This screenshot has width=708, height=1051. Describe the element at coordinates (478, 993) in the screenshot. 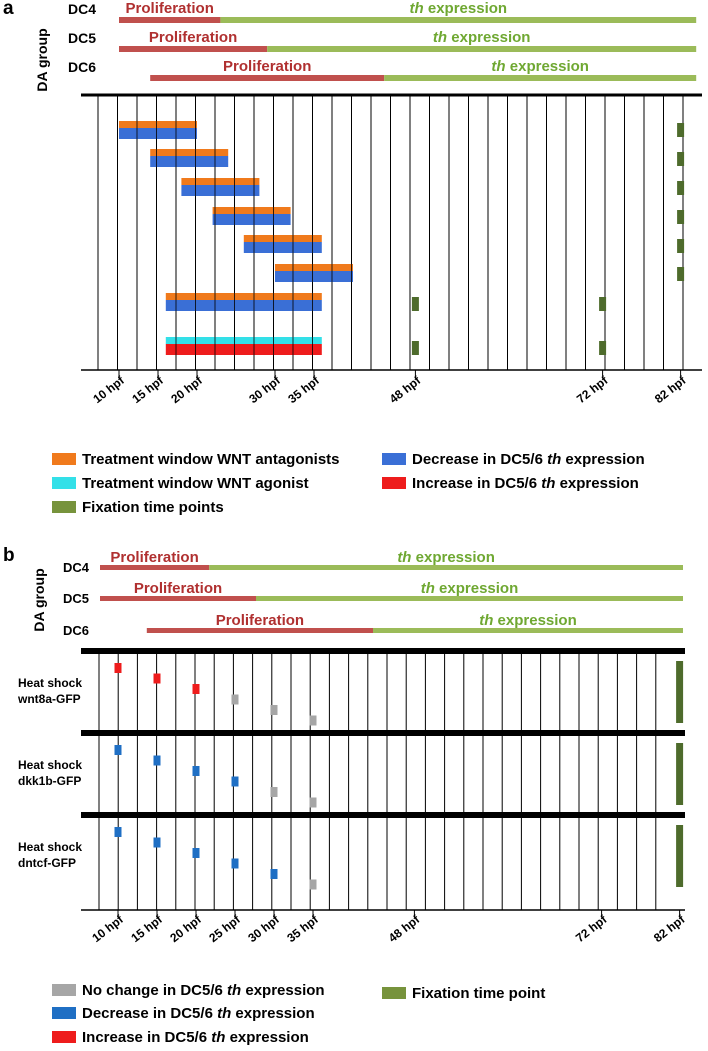

I see `legend-label: Fixation time point` at that location.